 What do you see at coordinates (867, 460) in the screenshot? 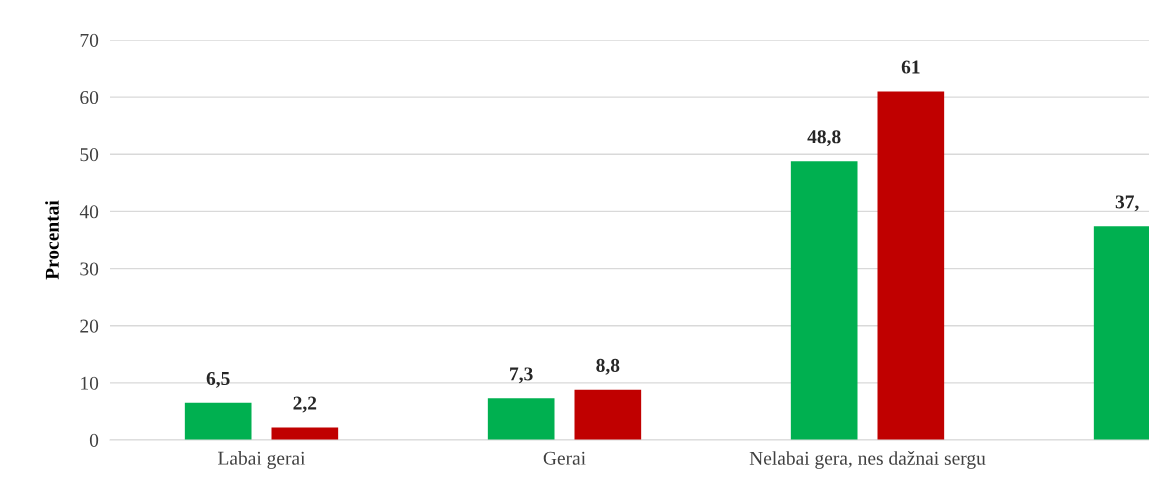
I see `x-tick-label: Nelabai gera, nes dažnai sergu` at bounding box center [867, 460].